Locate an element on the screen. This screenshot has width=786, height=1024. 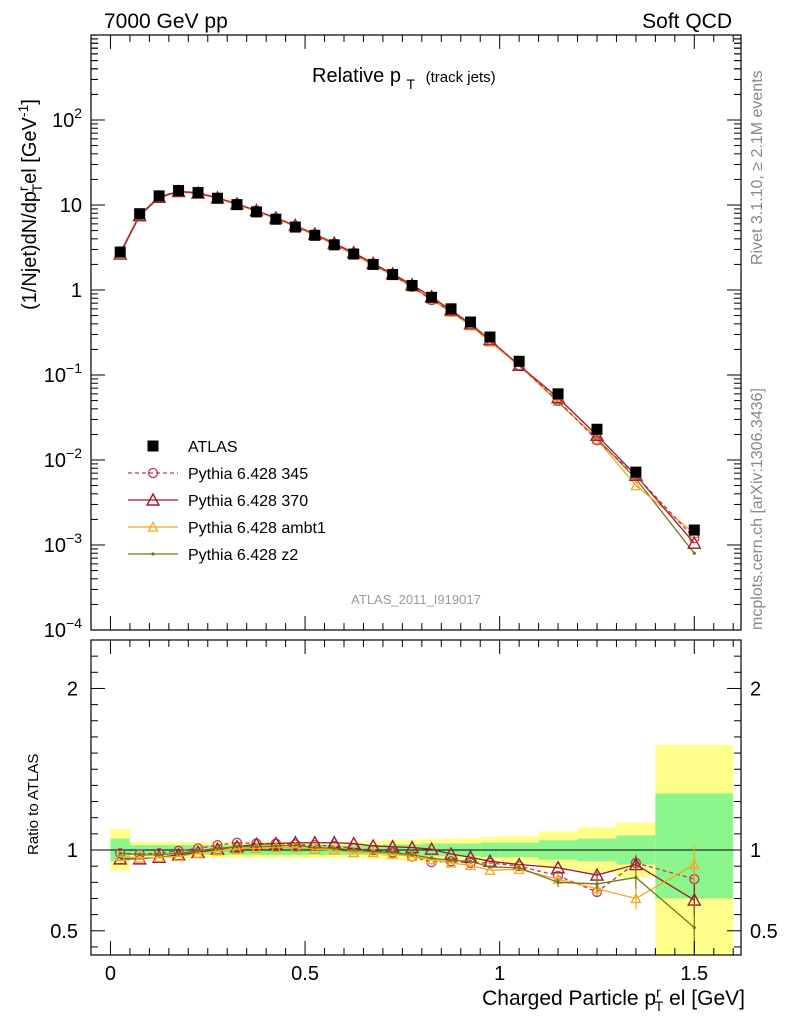
legend-label-p370: Pythia 6.428 370 is located at coordinates (248, 501).